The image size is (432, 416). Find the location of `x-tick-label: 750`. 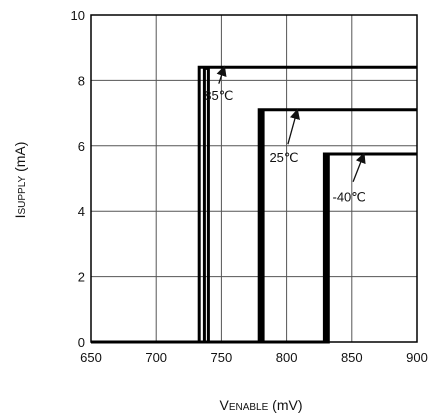

x-tick-label: 750 is located at coordinates (222, 357).